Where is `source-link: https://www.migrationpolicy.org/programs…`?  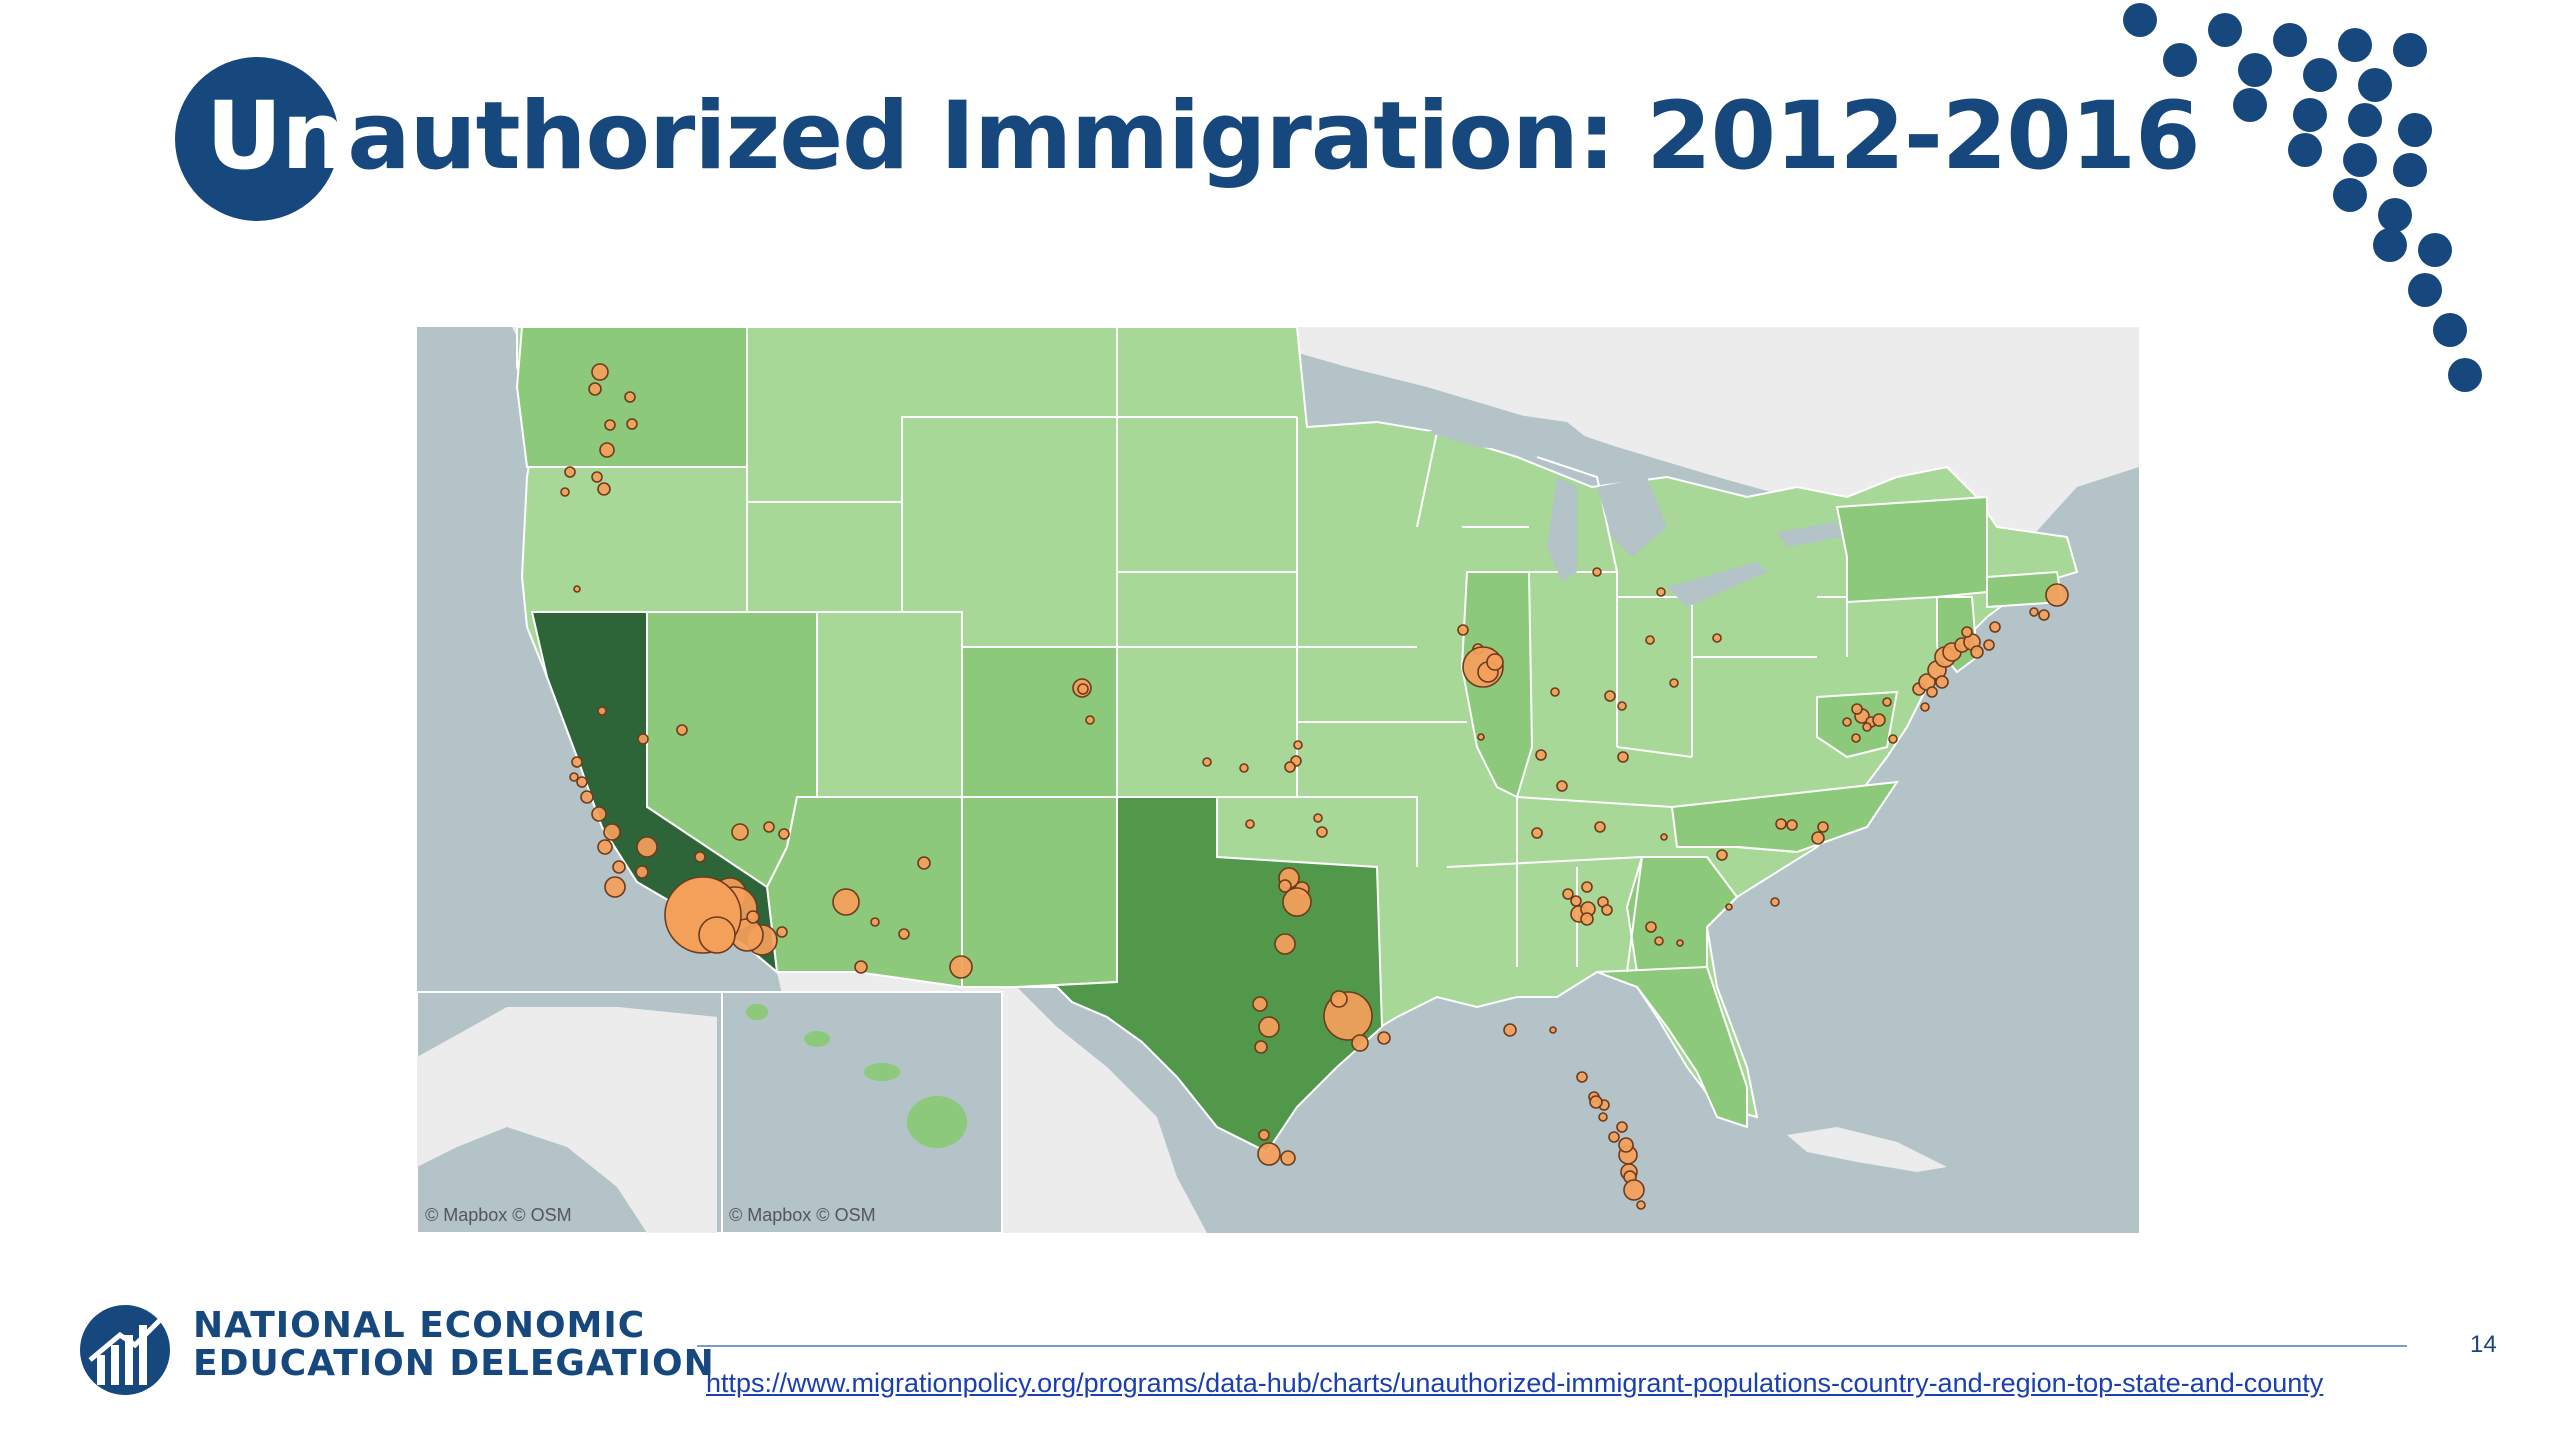 source-link: https://www.migrationpolicy.org/programs… is located at coordinates (1515, 1383).